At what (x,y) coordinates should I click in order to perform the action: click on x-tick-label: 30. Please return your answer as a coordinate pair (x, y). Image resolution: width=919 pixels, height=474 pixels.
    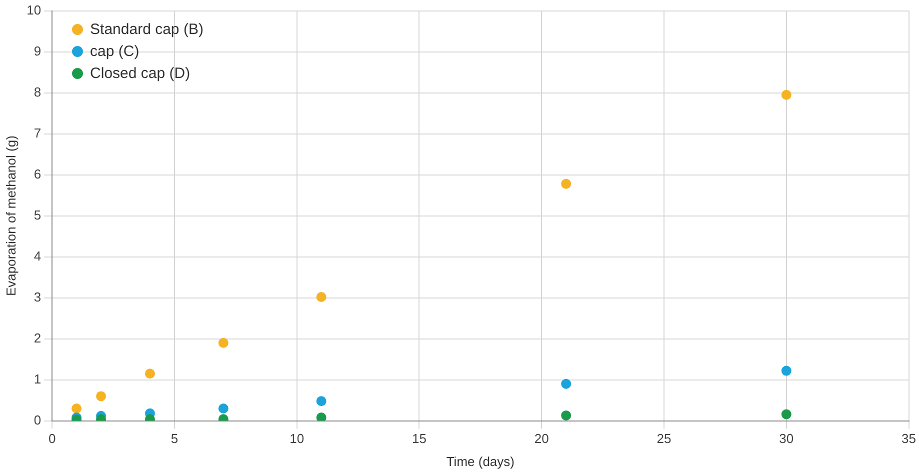
    Looking at the image, I should click on (786, 438).